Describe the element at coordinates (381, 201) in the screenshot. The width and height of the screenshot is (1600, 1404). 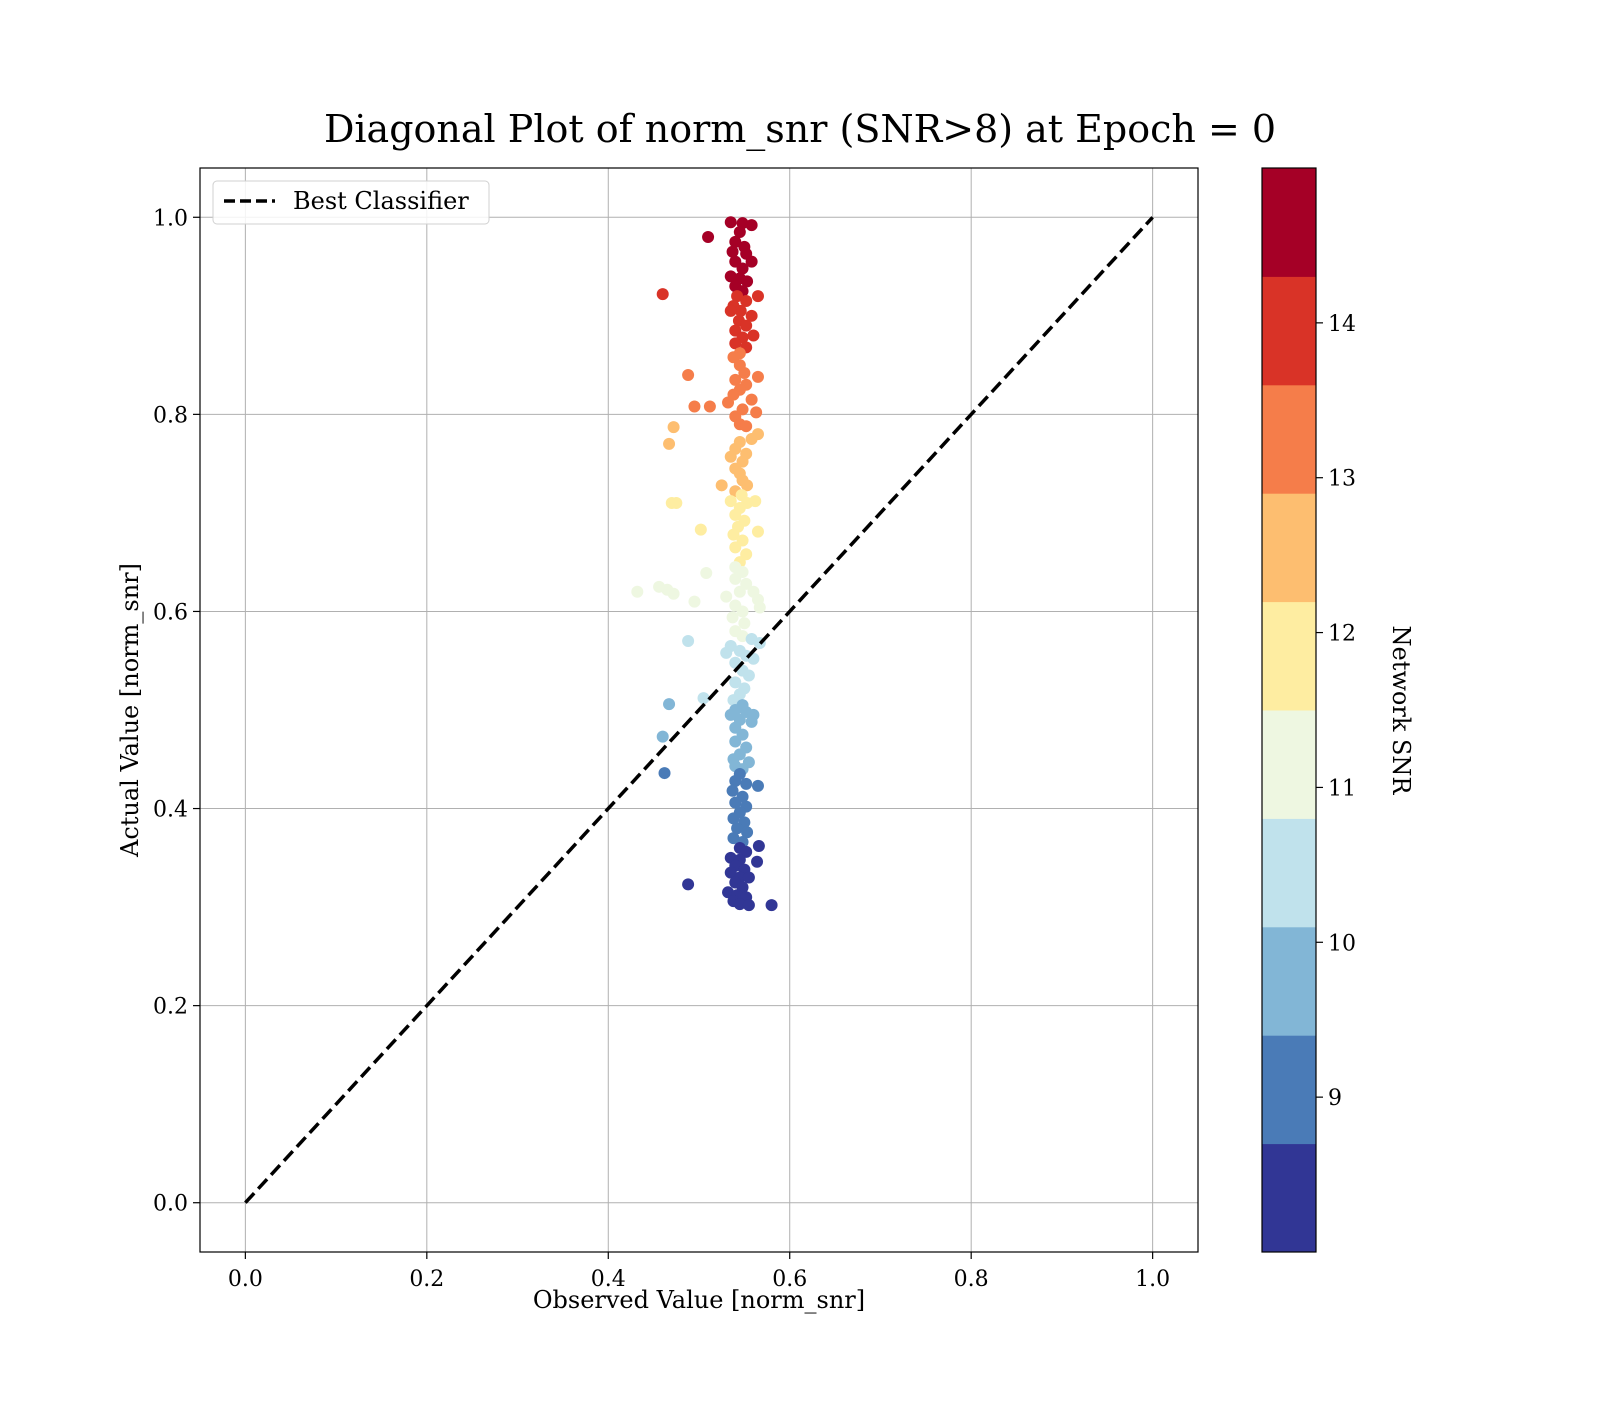
I see `legend-label-best-classifier: Best Classifier` at that location.